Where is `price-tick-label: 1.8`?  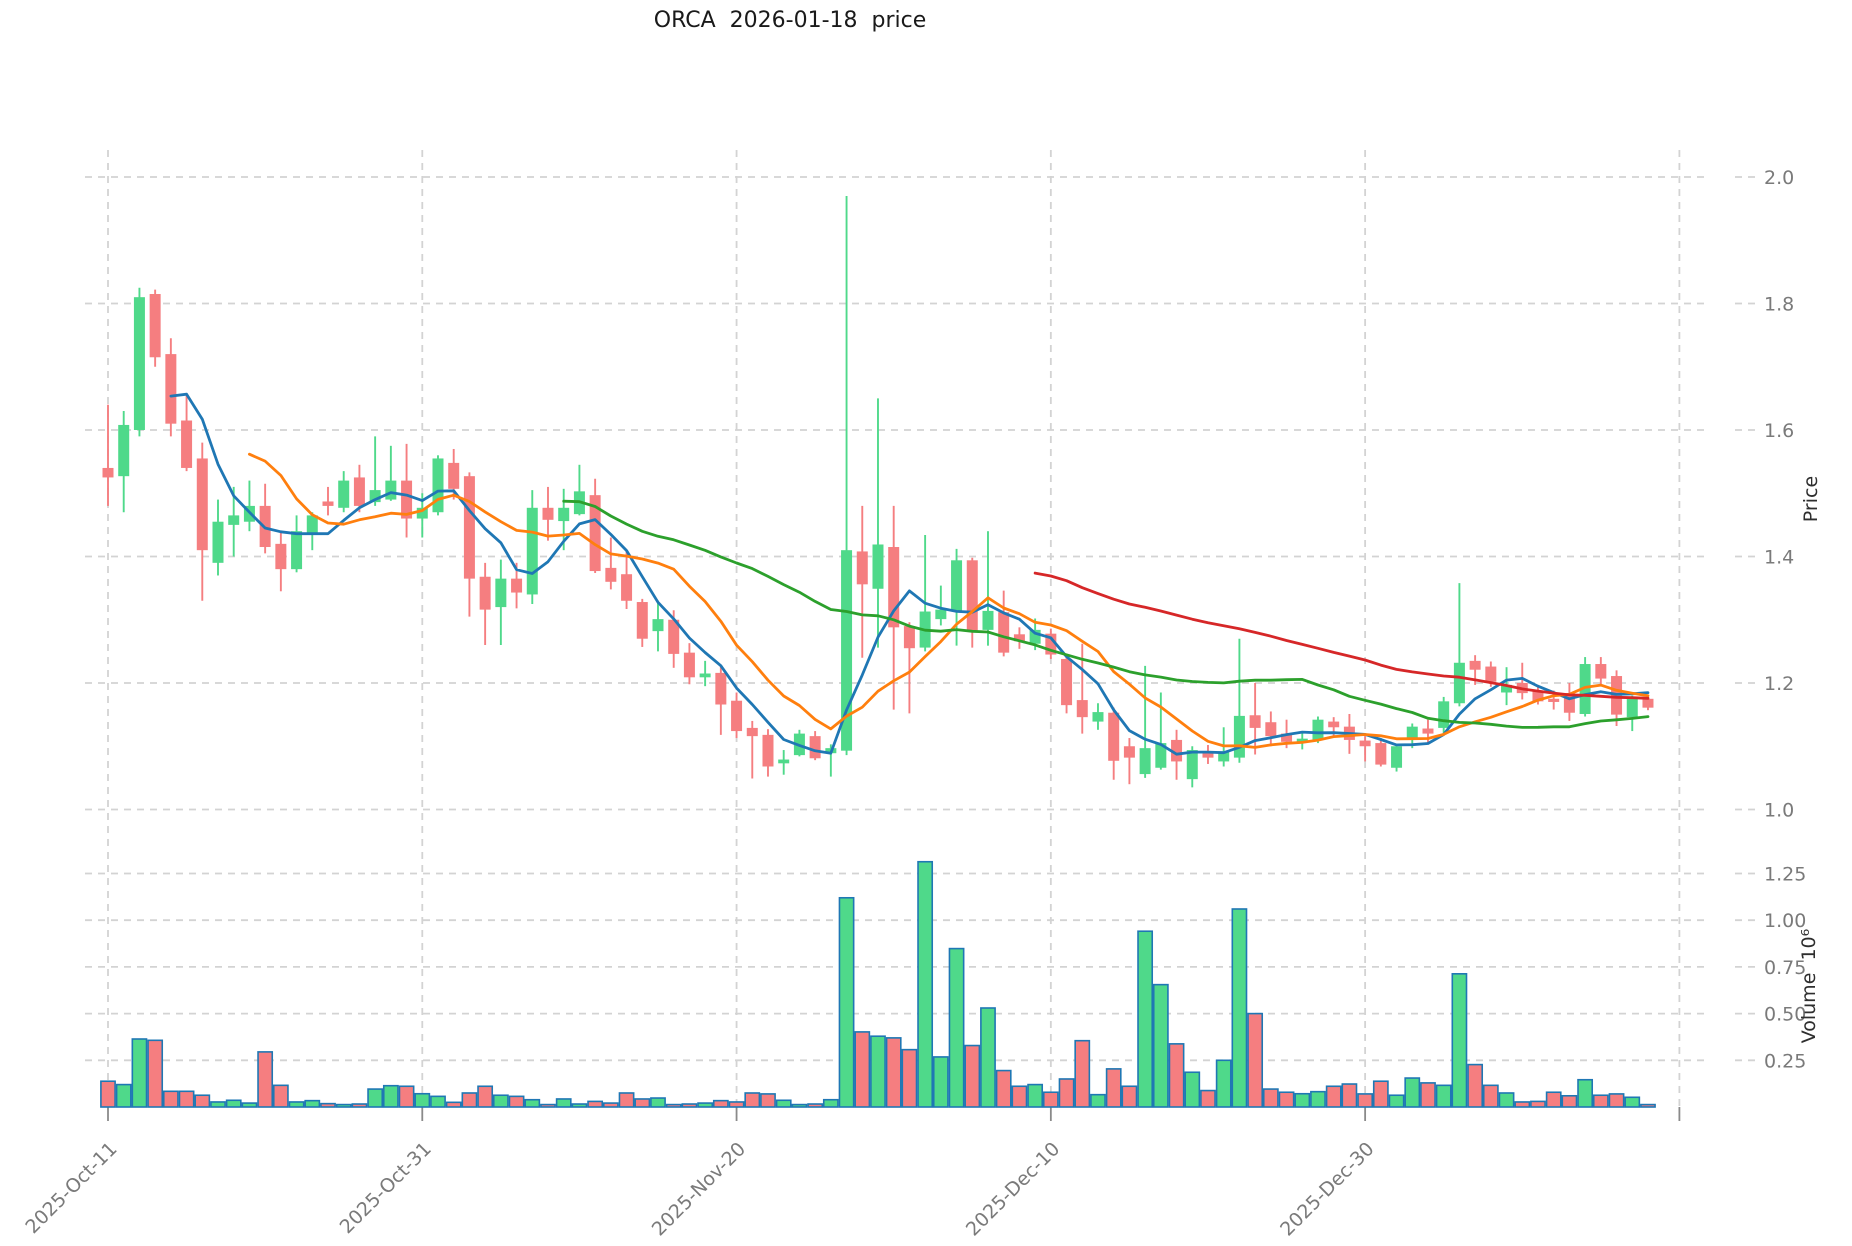
price-tick-label: 1.8 is located at coordinates (1779, 305).